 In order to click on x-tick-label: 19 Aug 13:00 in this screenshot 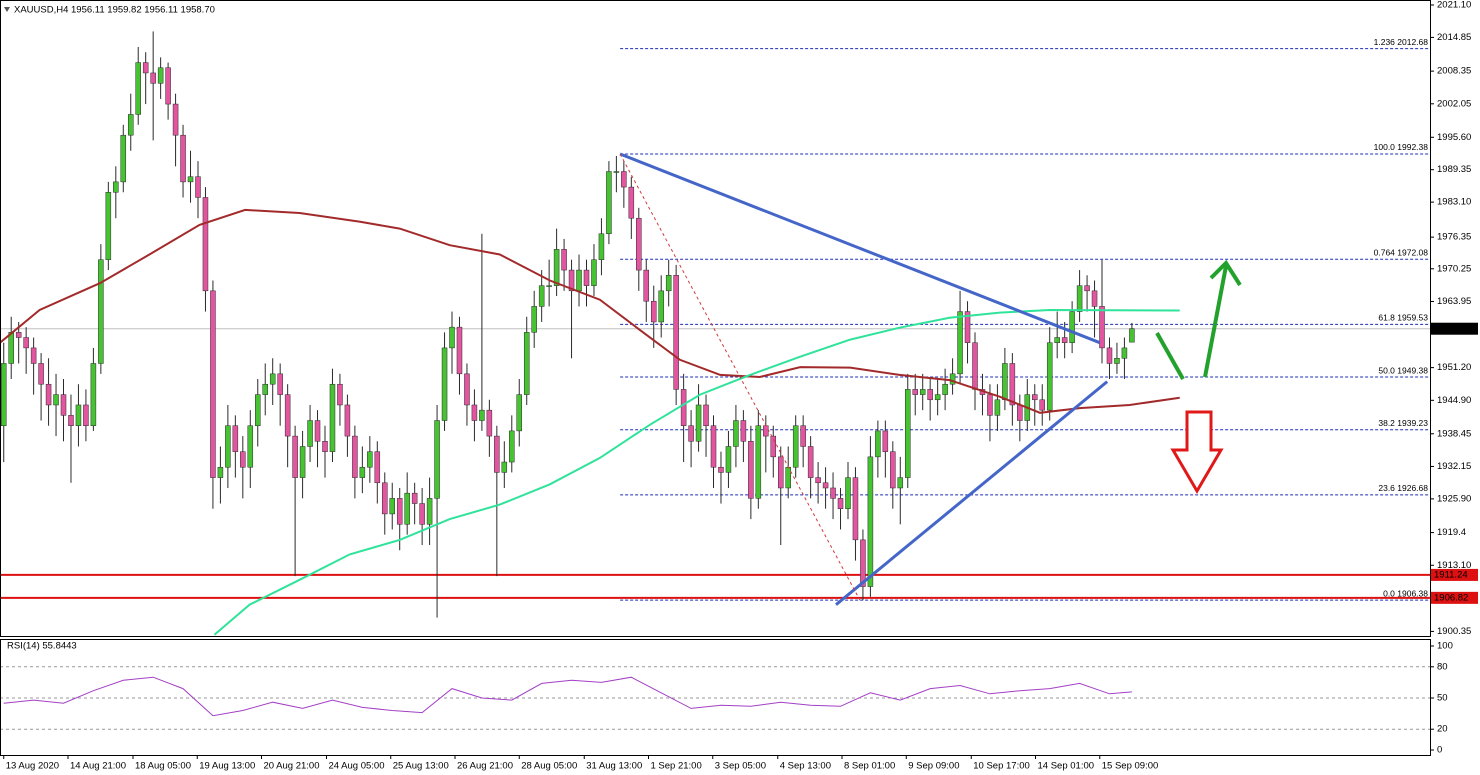, I will do `click(227, 766)`.